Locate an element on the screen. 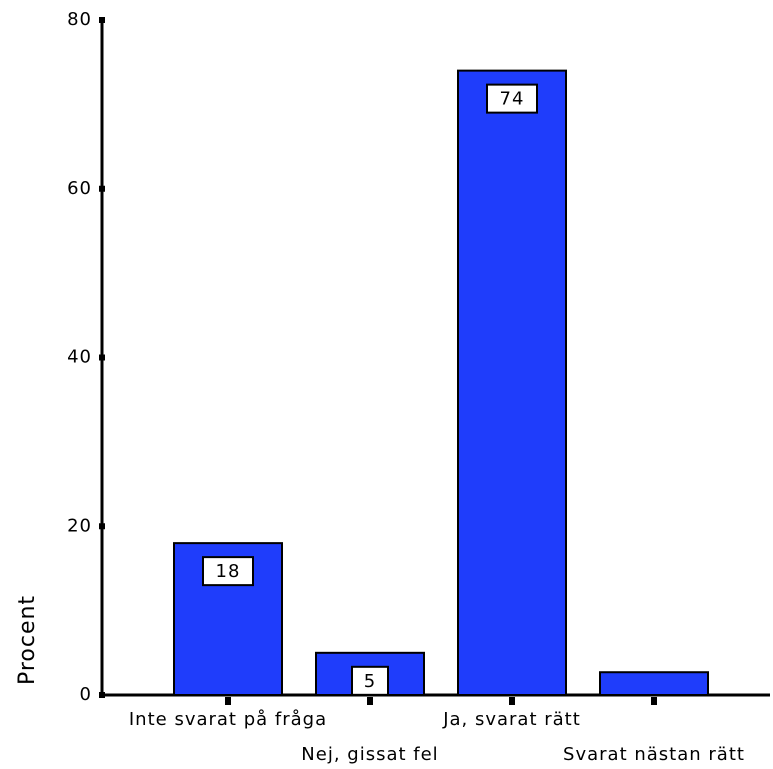 The height and width of the screenshot is (769, 773). y-tick-label: 60 is located at coordinates (79, 188).